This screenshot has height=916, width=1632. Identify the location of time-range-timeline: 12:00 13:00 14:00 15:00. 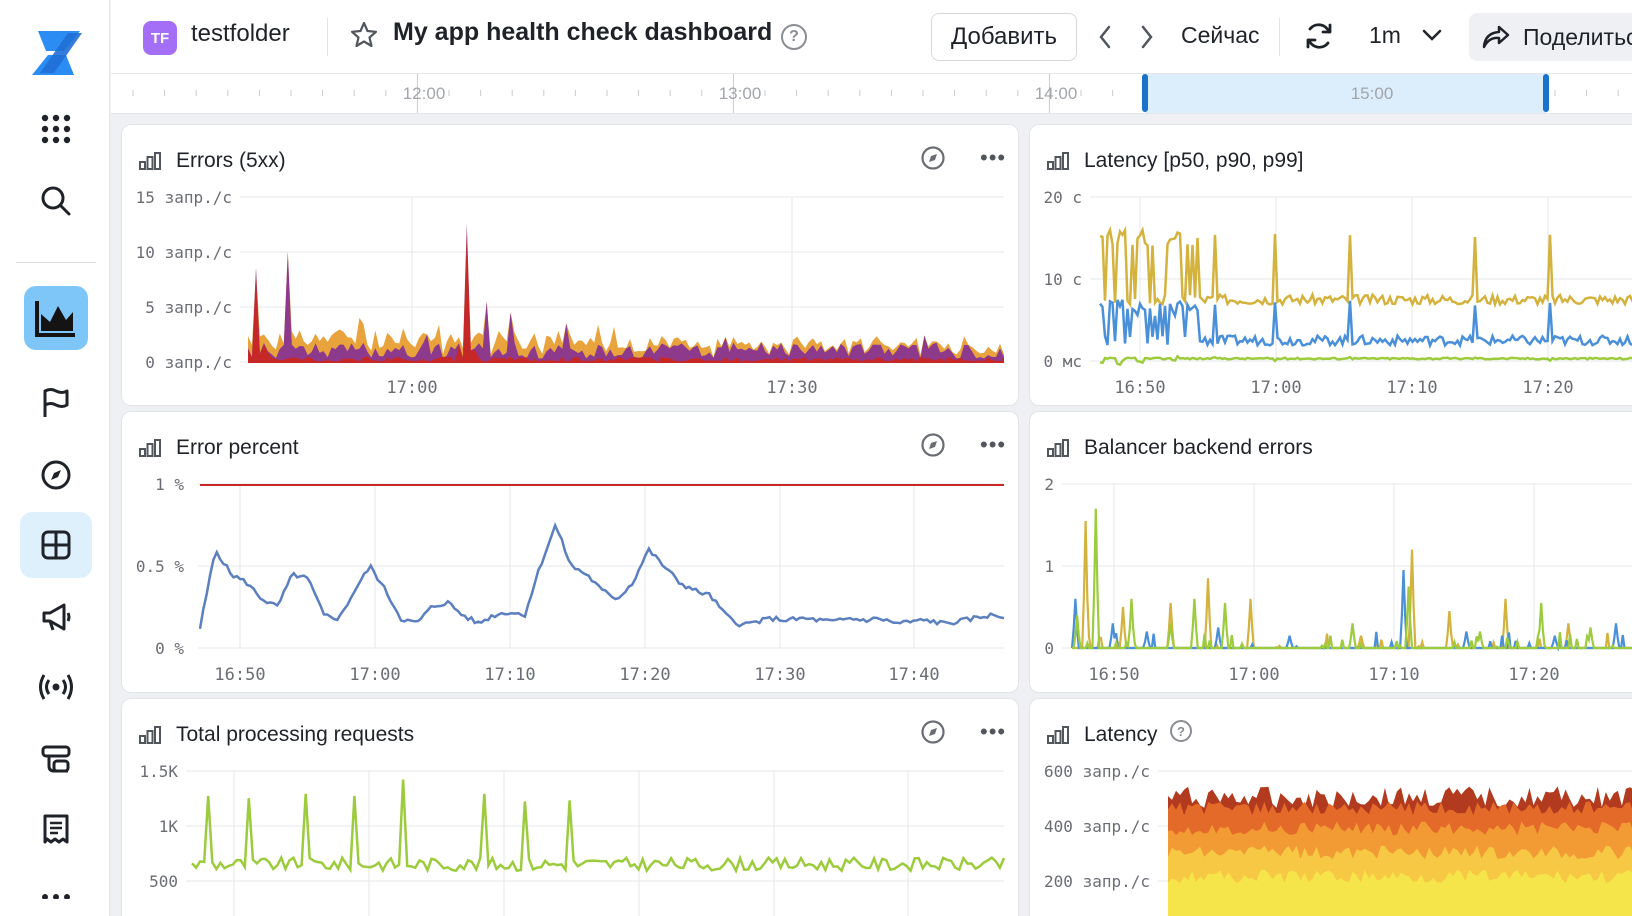
(871, 94).